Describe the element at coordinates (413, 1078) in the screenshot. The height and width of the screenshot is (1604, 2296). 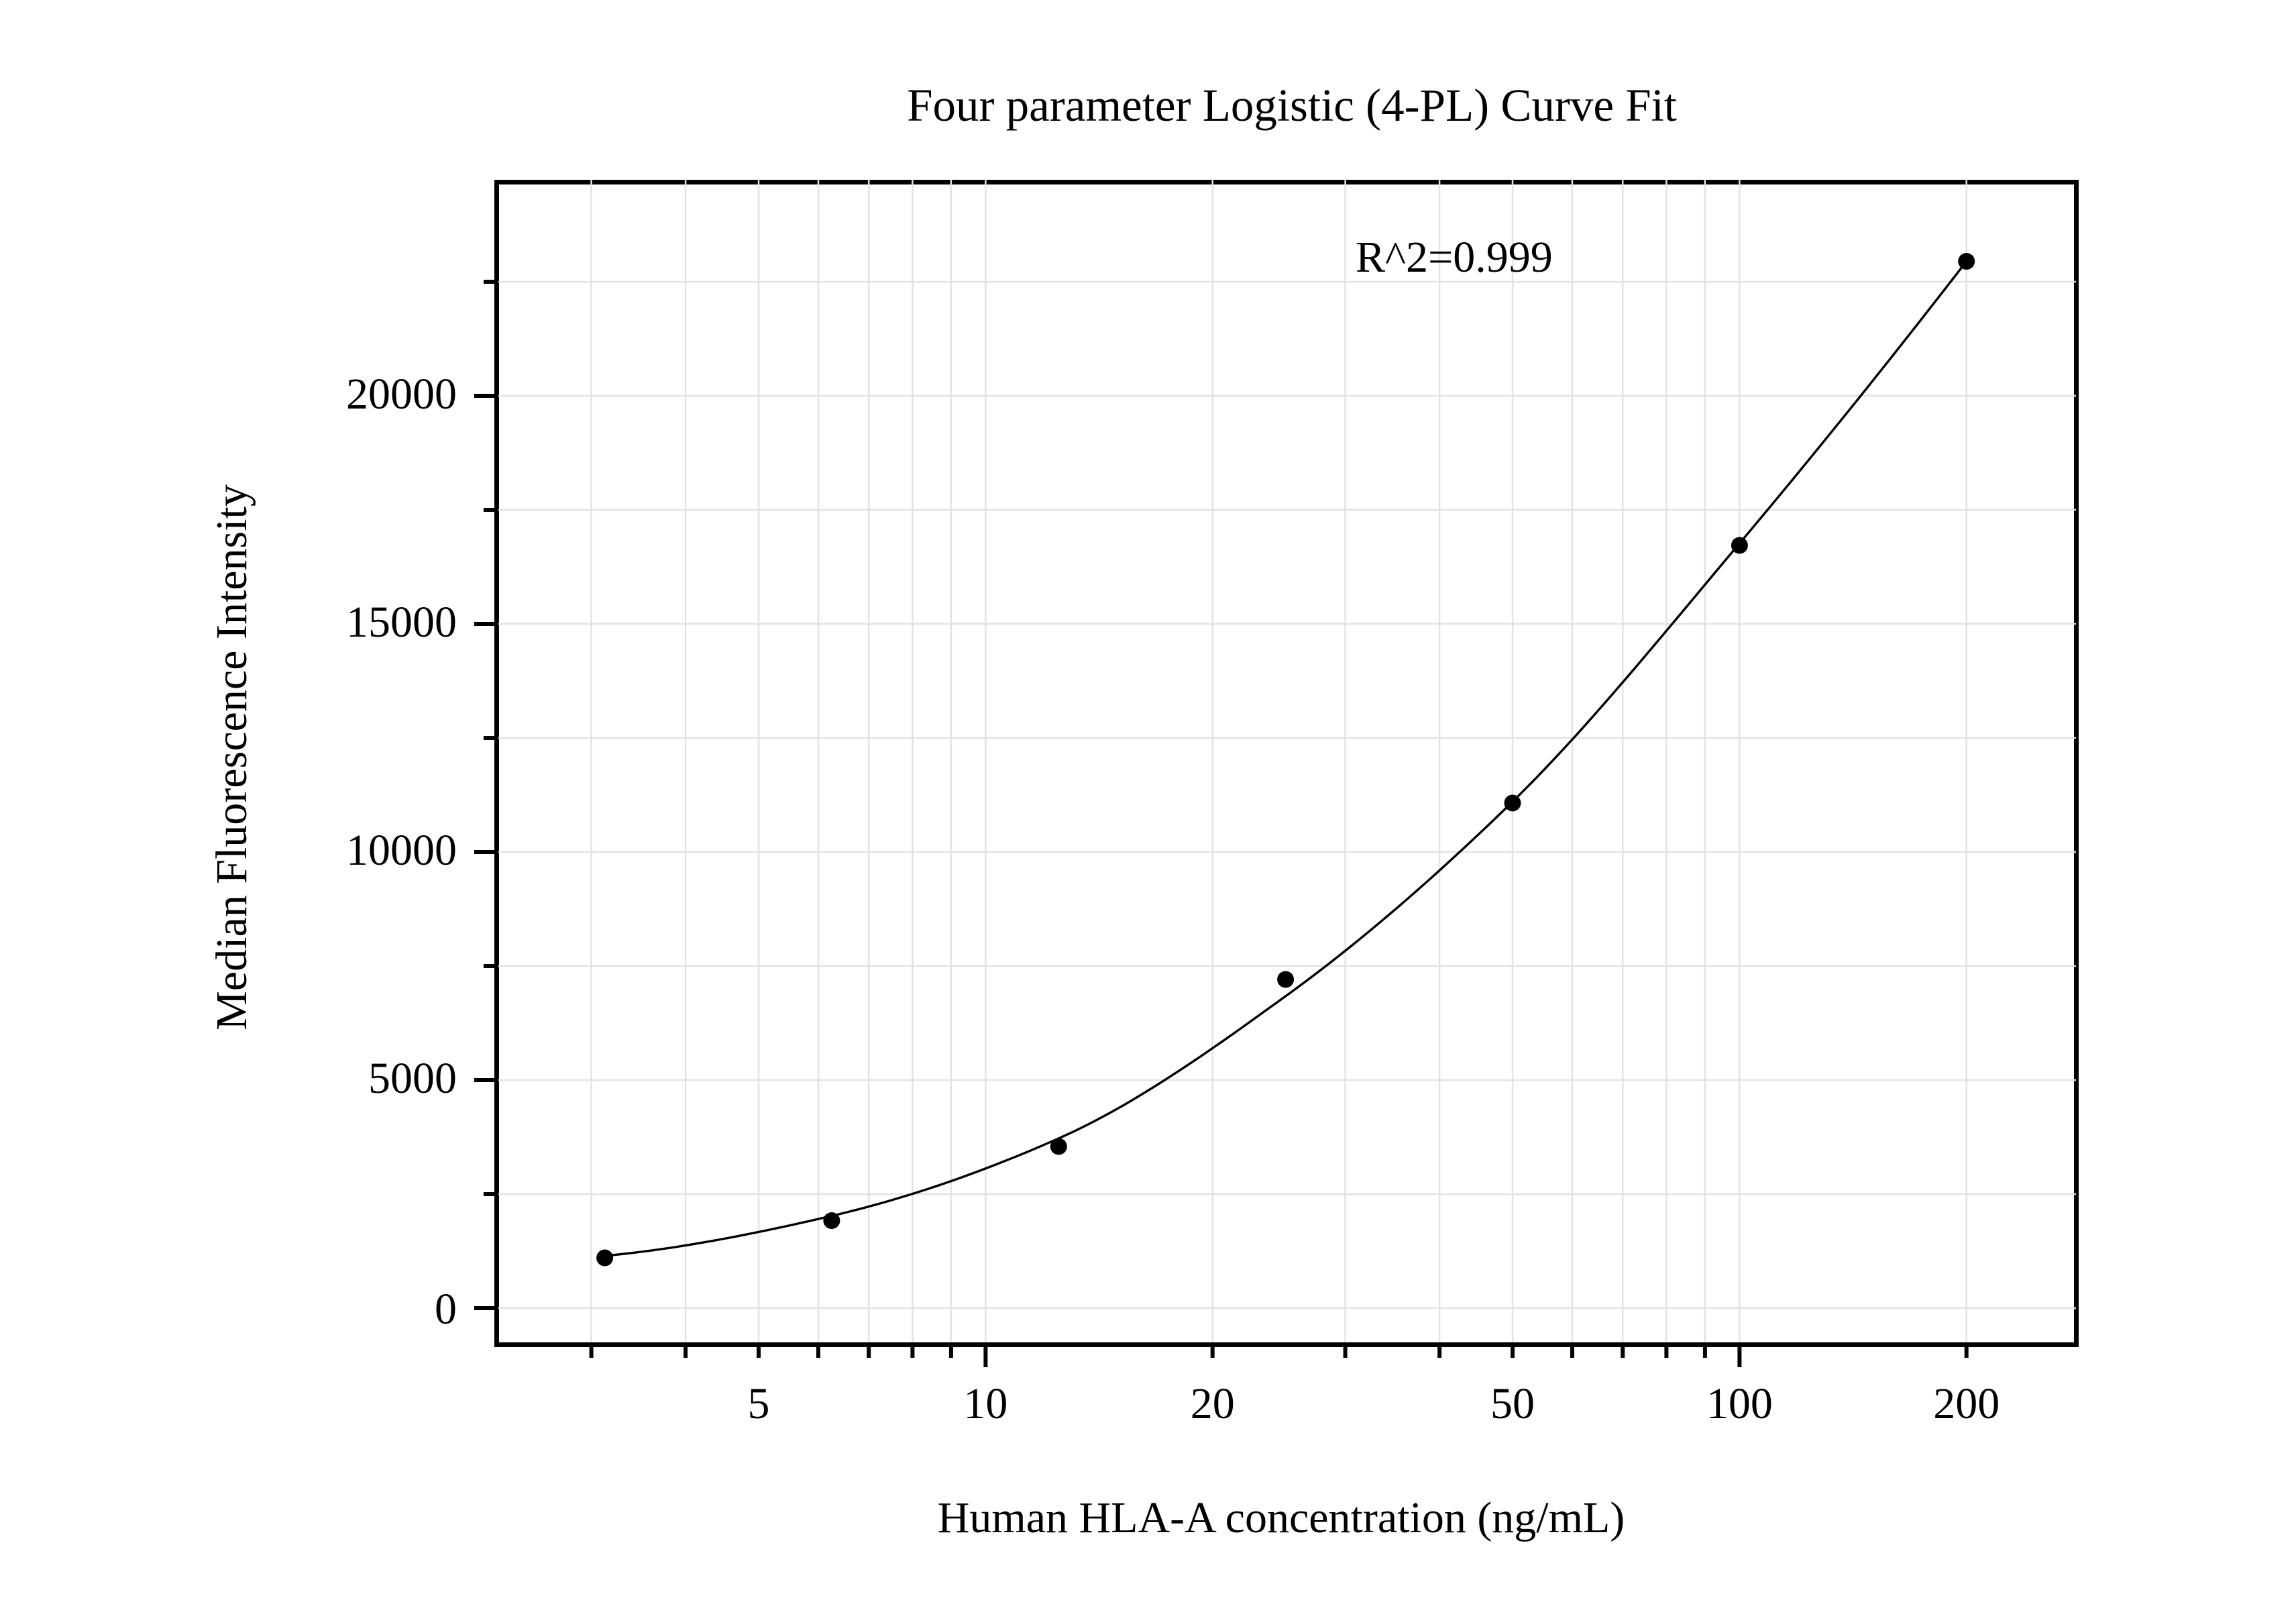
I see `svg-text: 5000` at that location.